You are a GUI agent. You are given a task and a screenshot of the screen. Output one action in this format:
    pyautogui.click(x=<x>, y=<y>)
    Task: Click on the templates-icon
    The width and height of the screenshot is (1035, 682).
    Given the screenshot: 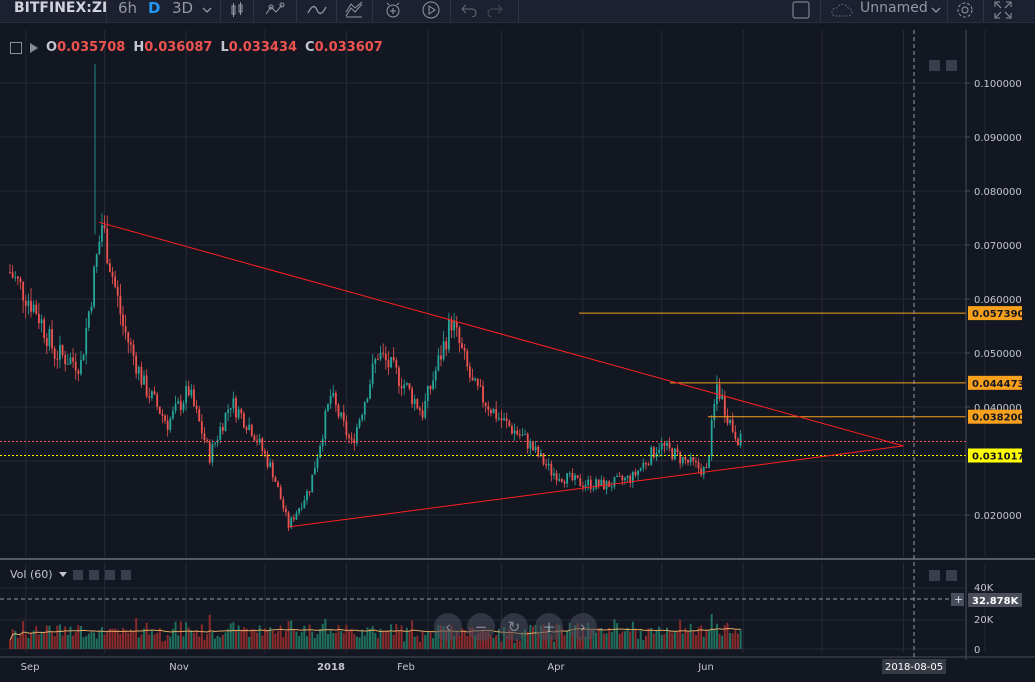 What is the action you would take?
    pyautogui.click(x=354, y=10)
    